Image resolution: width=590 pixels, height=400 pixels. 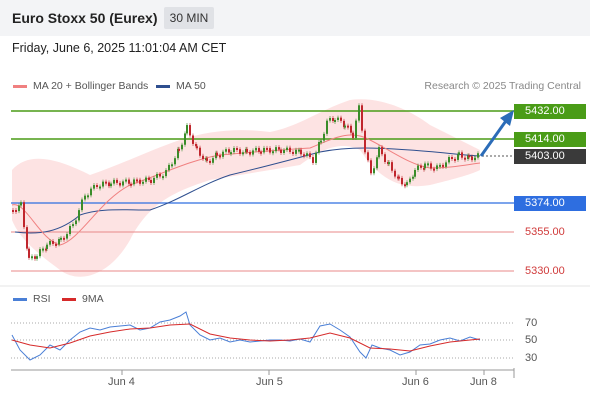 What do you see at coordinates (483, 382) in the screenshot?
I see `x-label-jun8: Jun 8` at bounding box center [483, 382].